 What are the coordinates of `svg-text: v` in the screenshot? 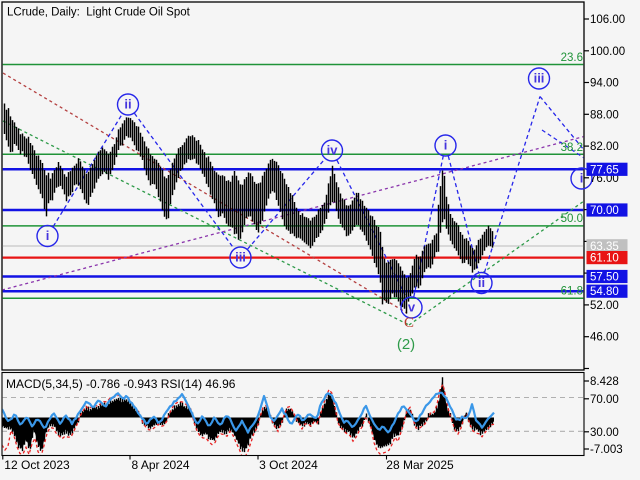 It's located at (412, 307).